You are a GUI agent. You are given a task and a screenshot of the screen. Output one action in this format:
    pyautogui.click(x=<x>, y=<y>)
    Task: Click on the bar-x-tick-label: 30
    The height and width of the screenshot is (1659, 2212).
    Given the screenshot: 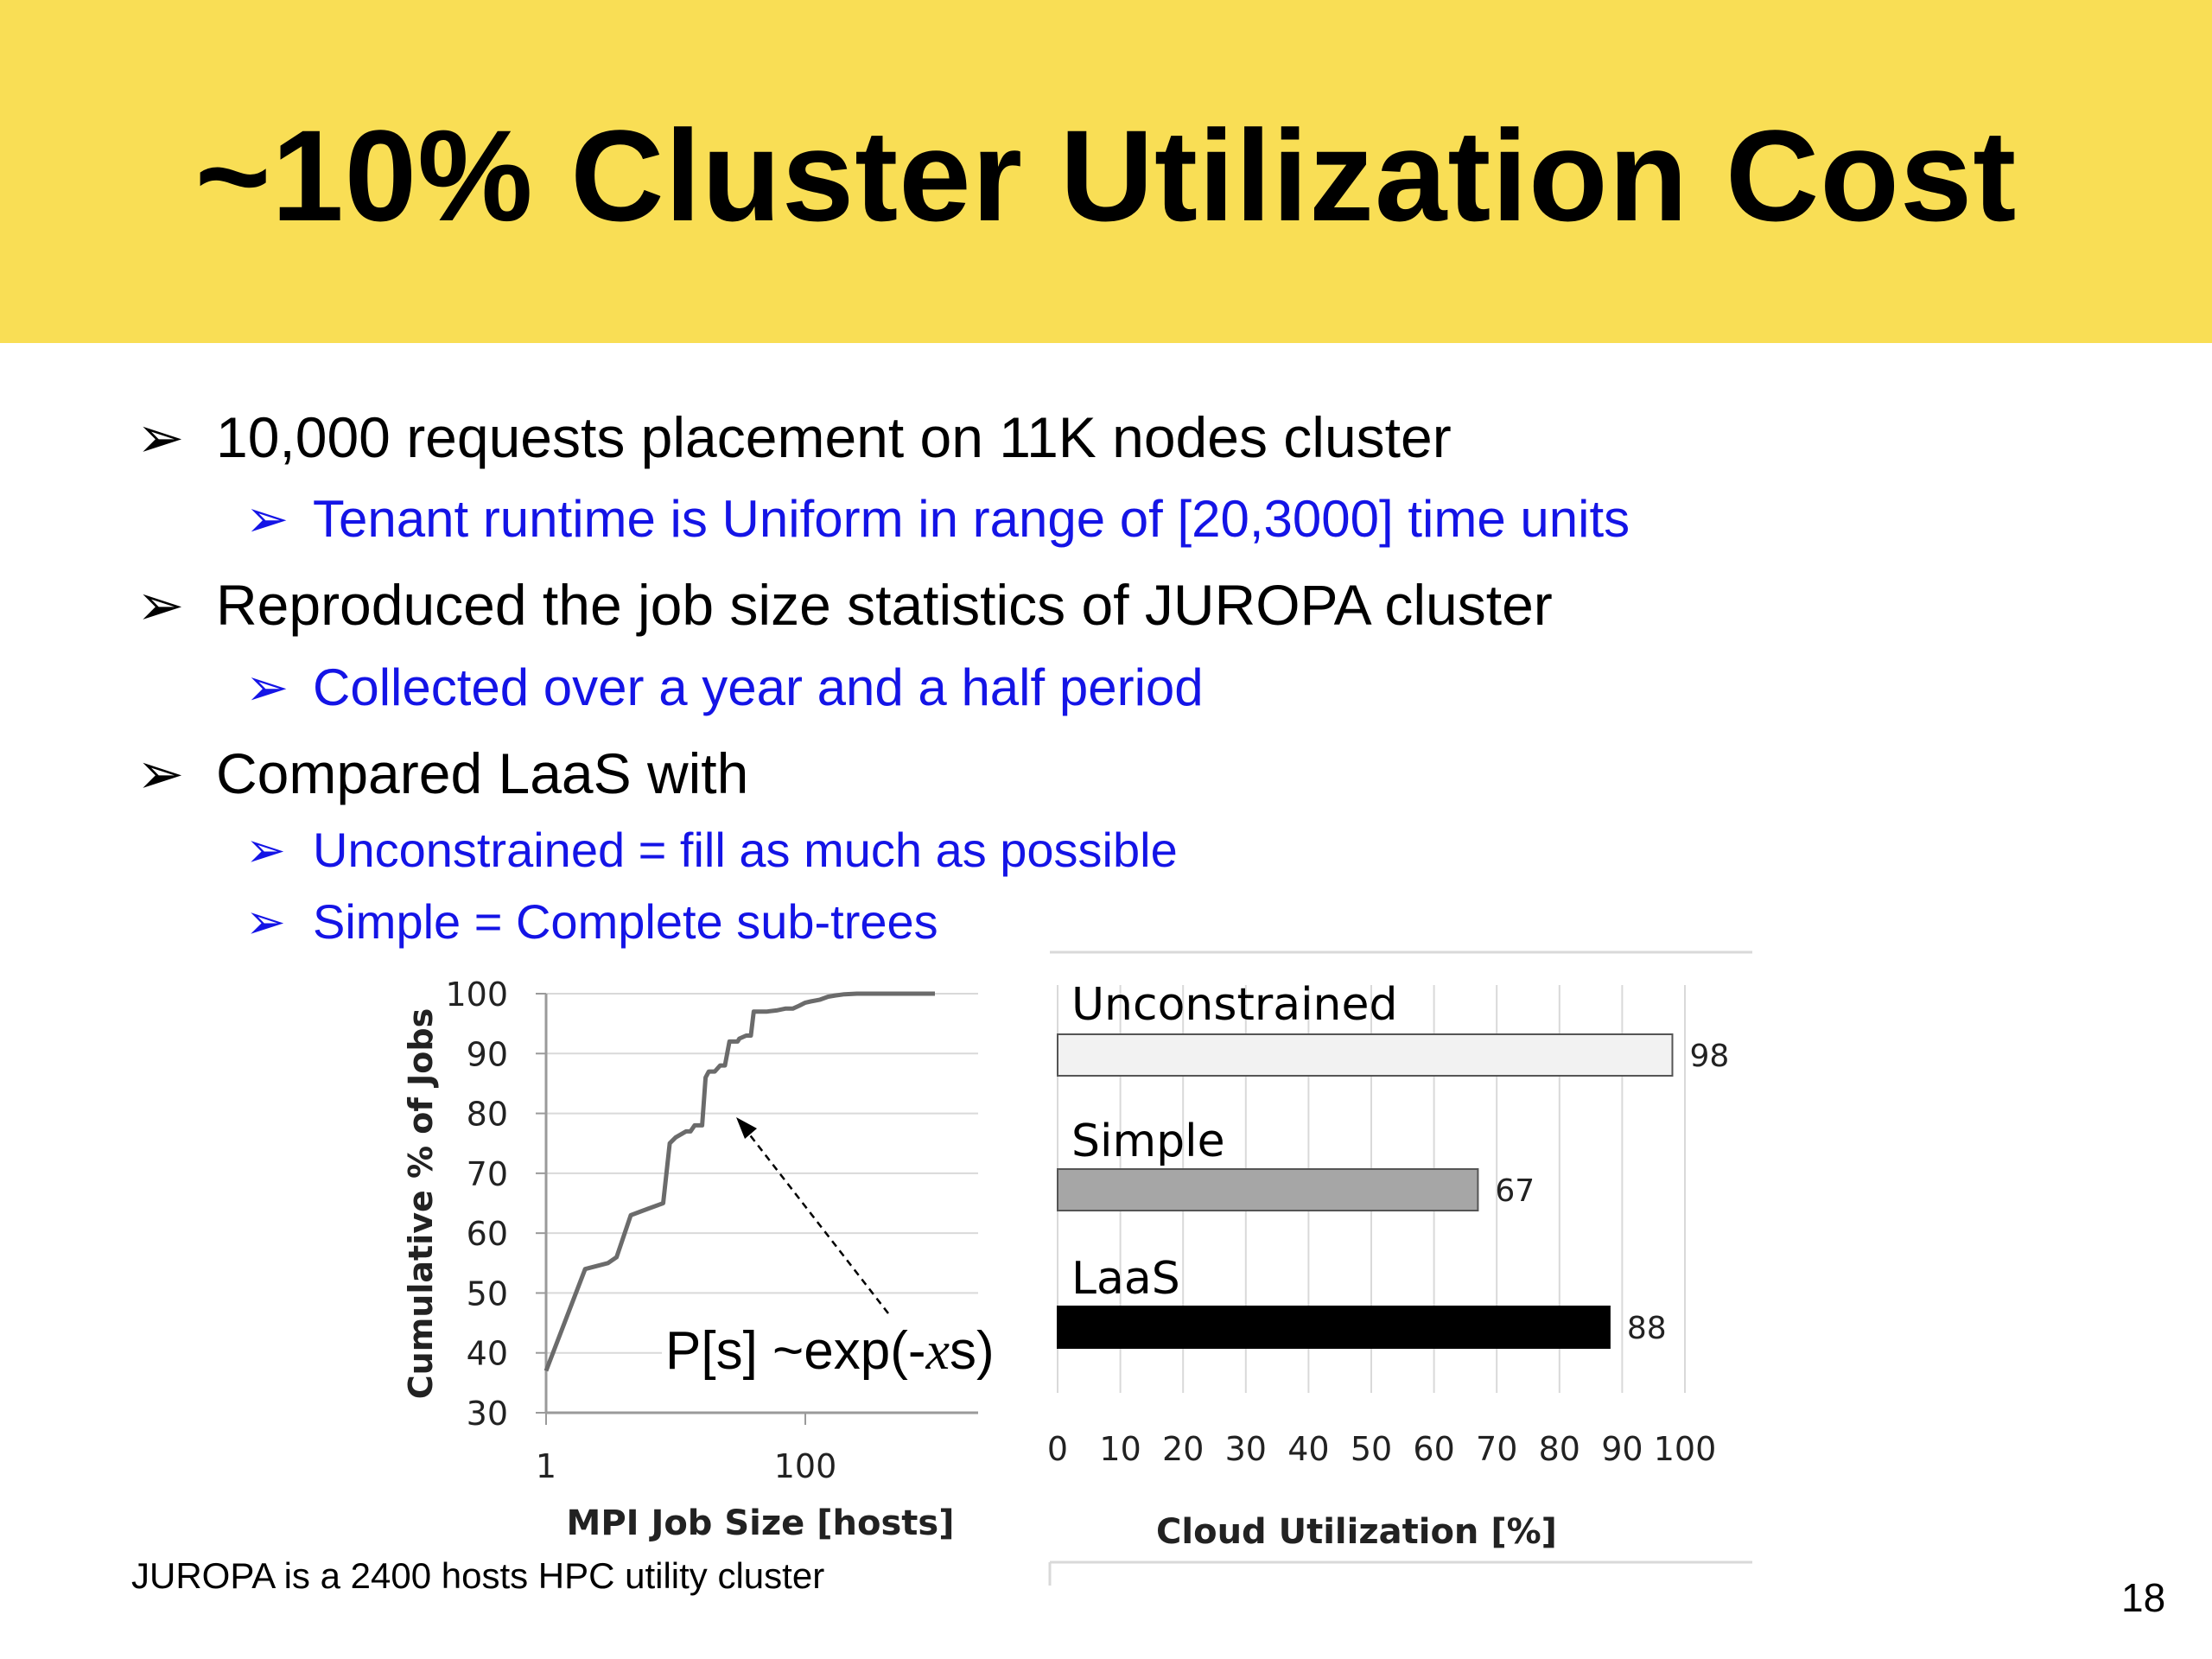 What is the action you would take?
    pyautogui.click(x=1246, y=1449)
    